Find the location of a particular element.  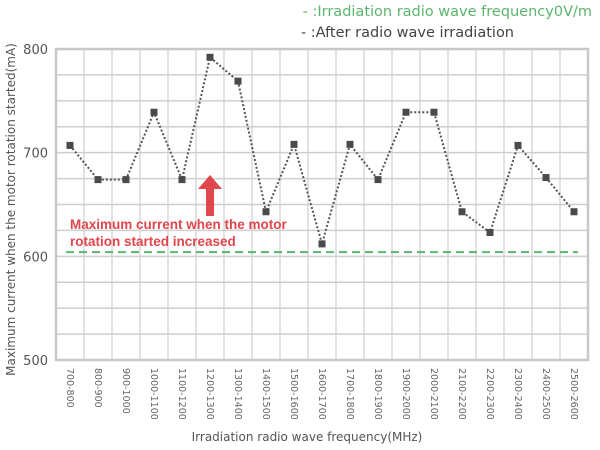

x-tick-label: 1500-1600 is located at coordinates (293, 394).